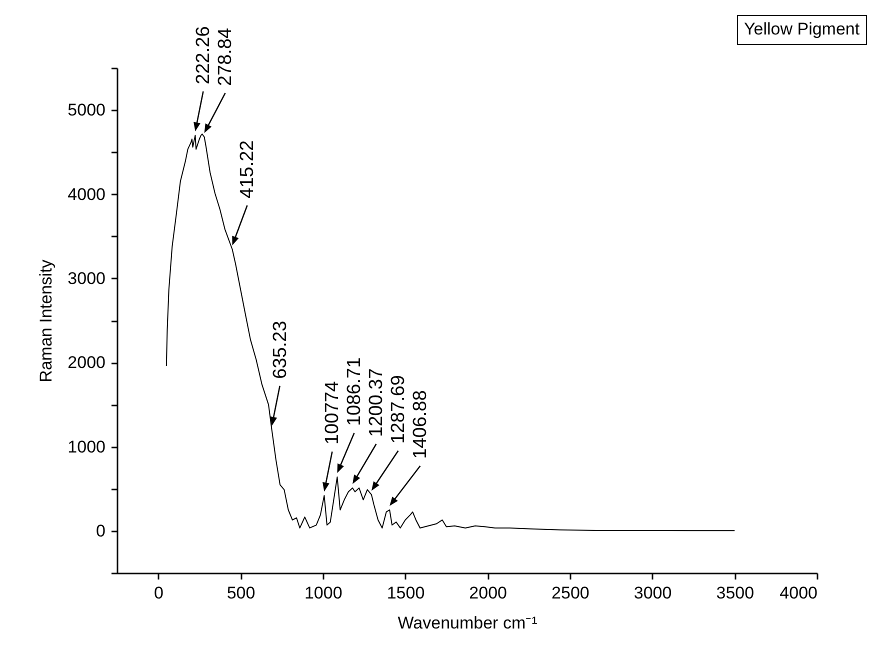 This screenshot has height=649, width=877. I want to click on x-tick-label: 4000, so click(799, 593).